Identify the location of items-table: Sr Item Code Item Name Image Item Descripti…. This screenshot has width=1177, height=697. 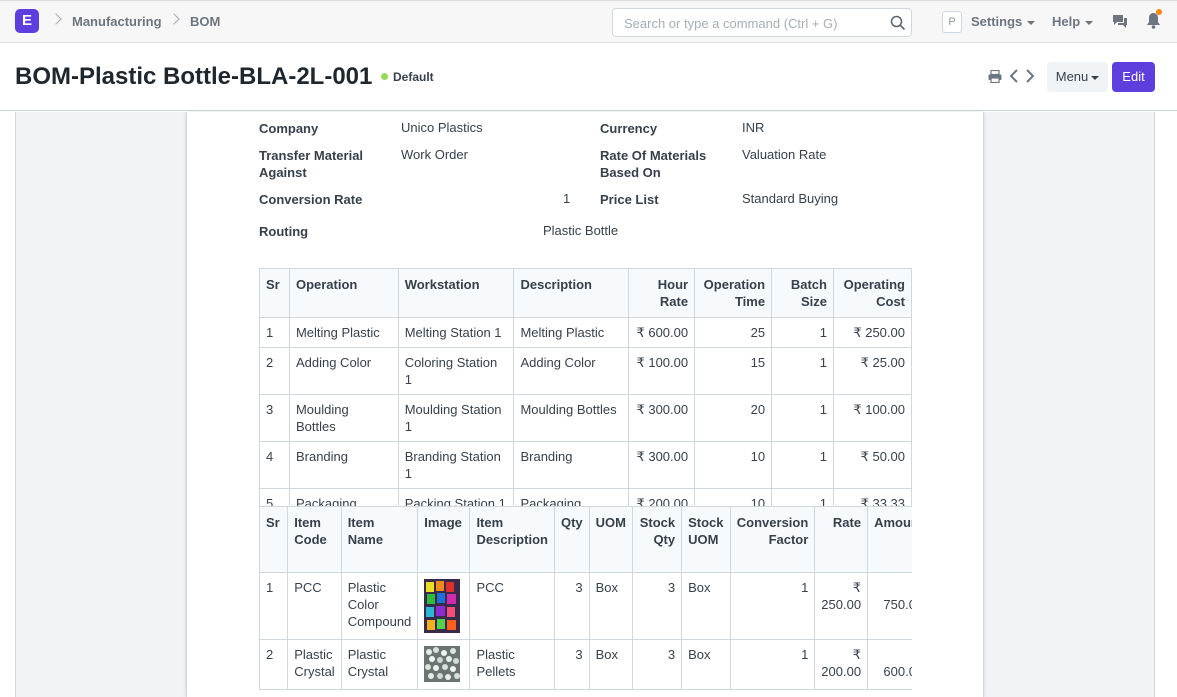
(585, 598).